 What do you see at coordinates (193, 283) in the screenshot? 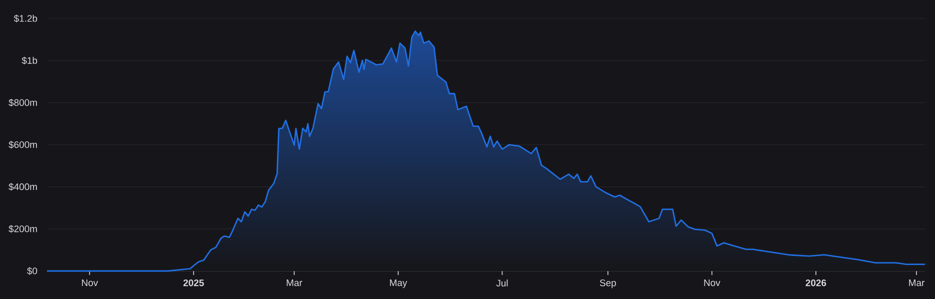
I see `x-tick-label: 2025` at bounding box center [193, 283].